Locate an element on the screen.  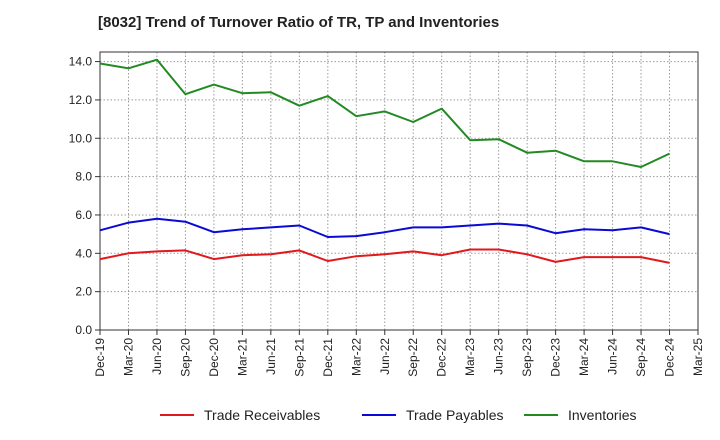
x-tick-label: Mar-21 is located at coordinates (242, 357).